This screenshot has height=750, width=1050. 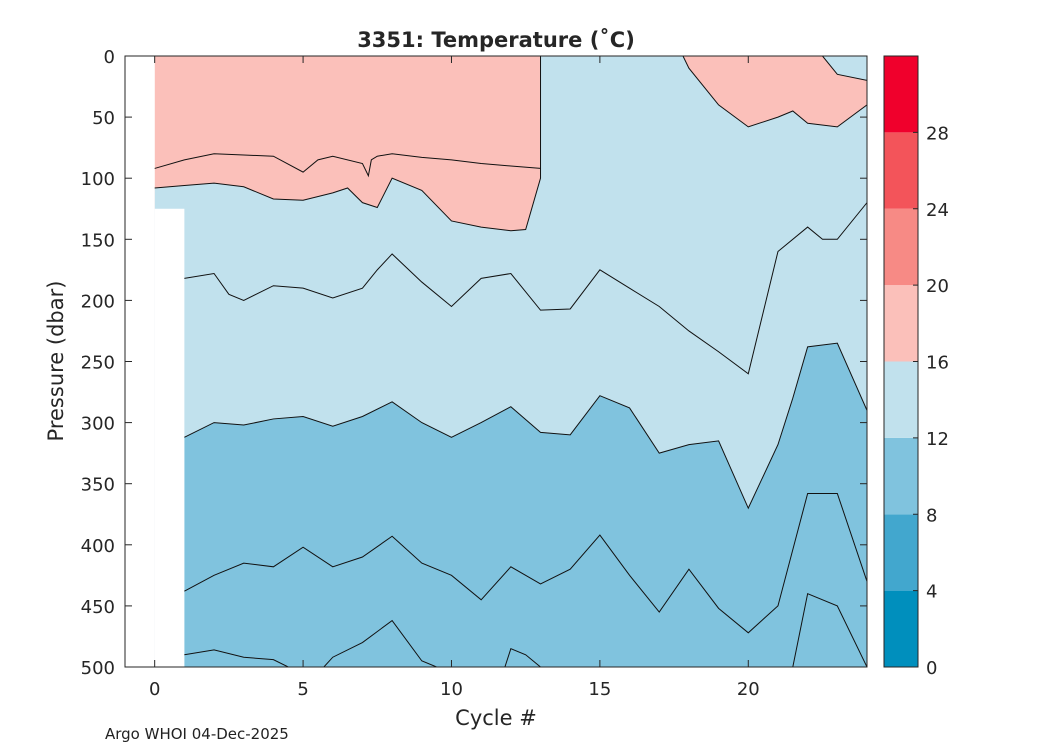 I want to click on x-tick-label-10: 10, so click(x=451, y=689).